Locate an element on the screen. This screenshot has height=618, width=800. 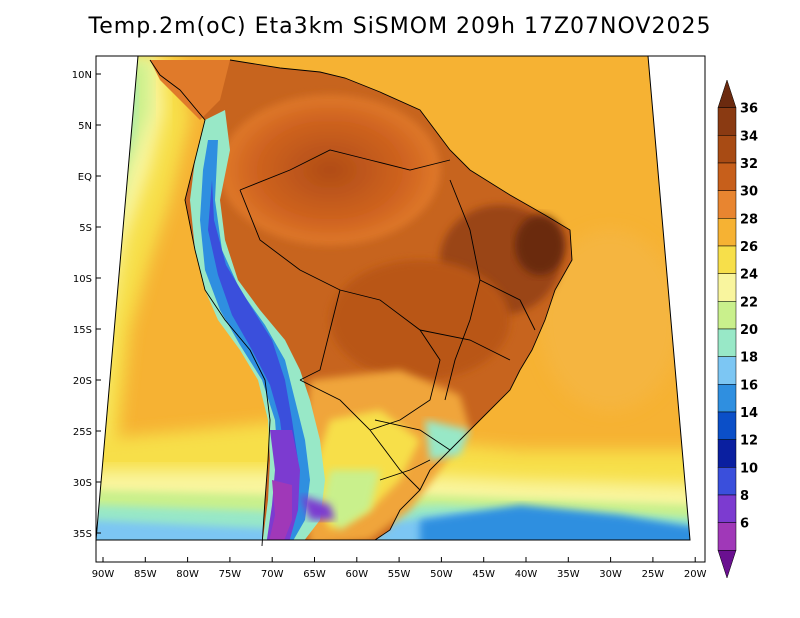
colorbar-label: 6 is located at coordinates (744, 524).